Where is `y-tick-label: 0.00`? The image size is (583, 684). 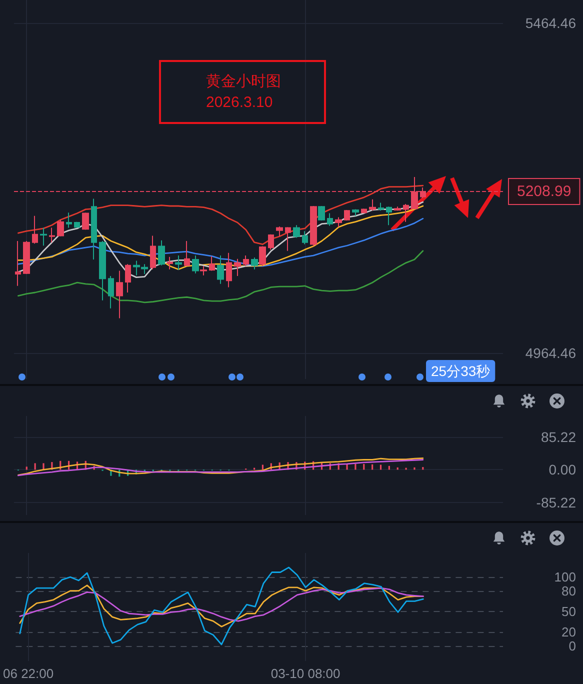 y-tick-label: 0.00 is located at coordinates (562, 470).